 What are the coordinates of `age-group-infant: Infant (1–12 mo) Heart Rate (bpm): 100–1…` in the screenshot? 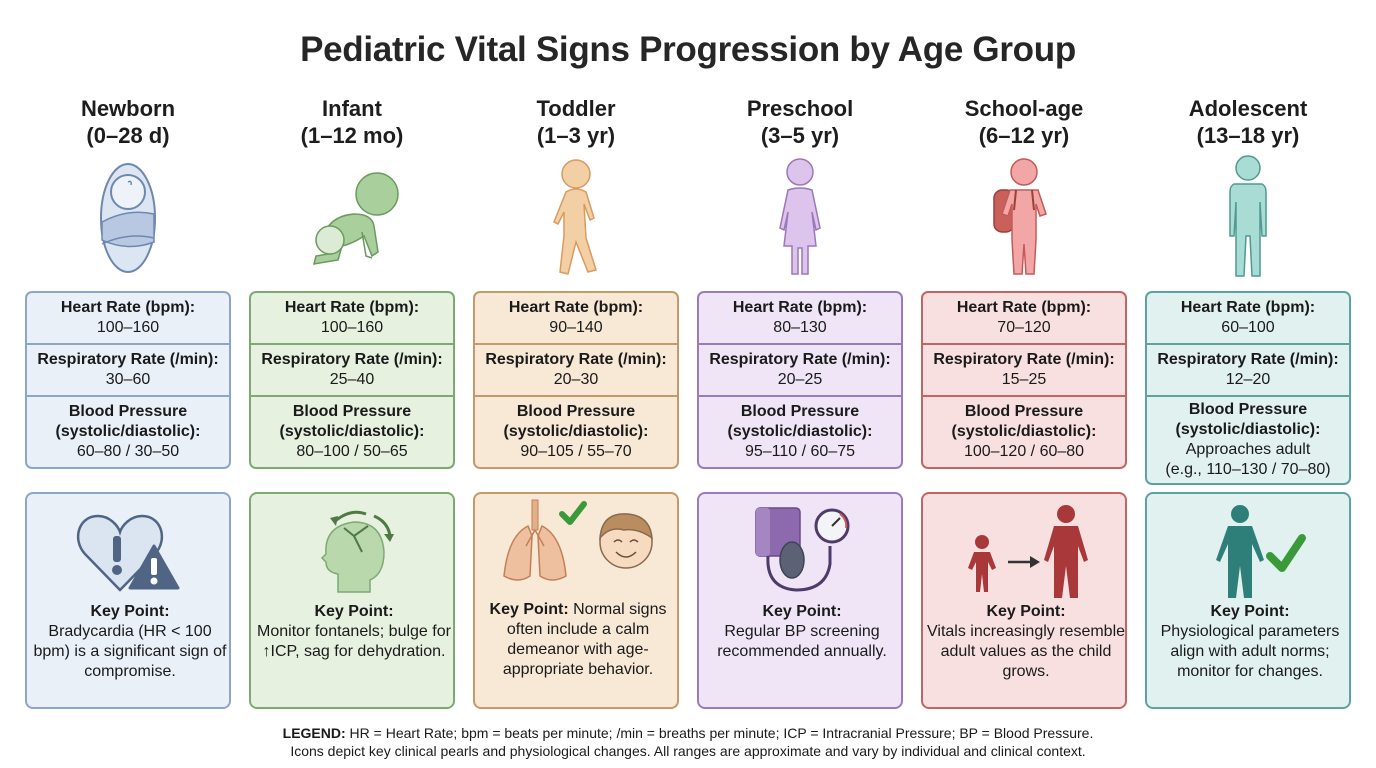 It's located at (352, 384).